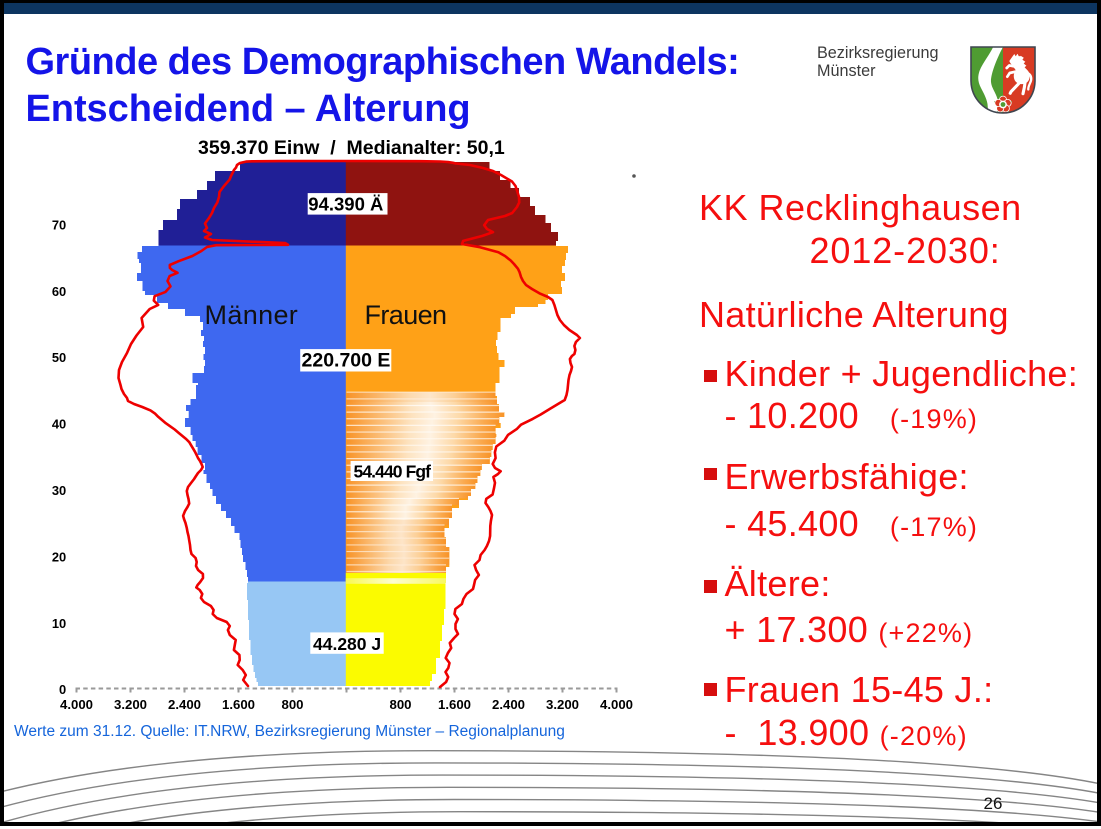  I want to click on svg-text: Frauen, so click(406, 315).